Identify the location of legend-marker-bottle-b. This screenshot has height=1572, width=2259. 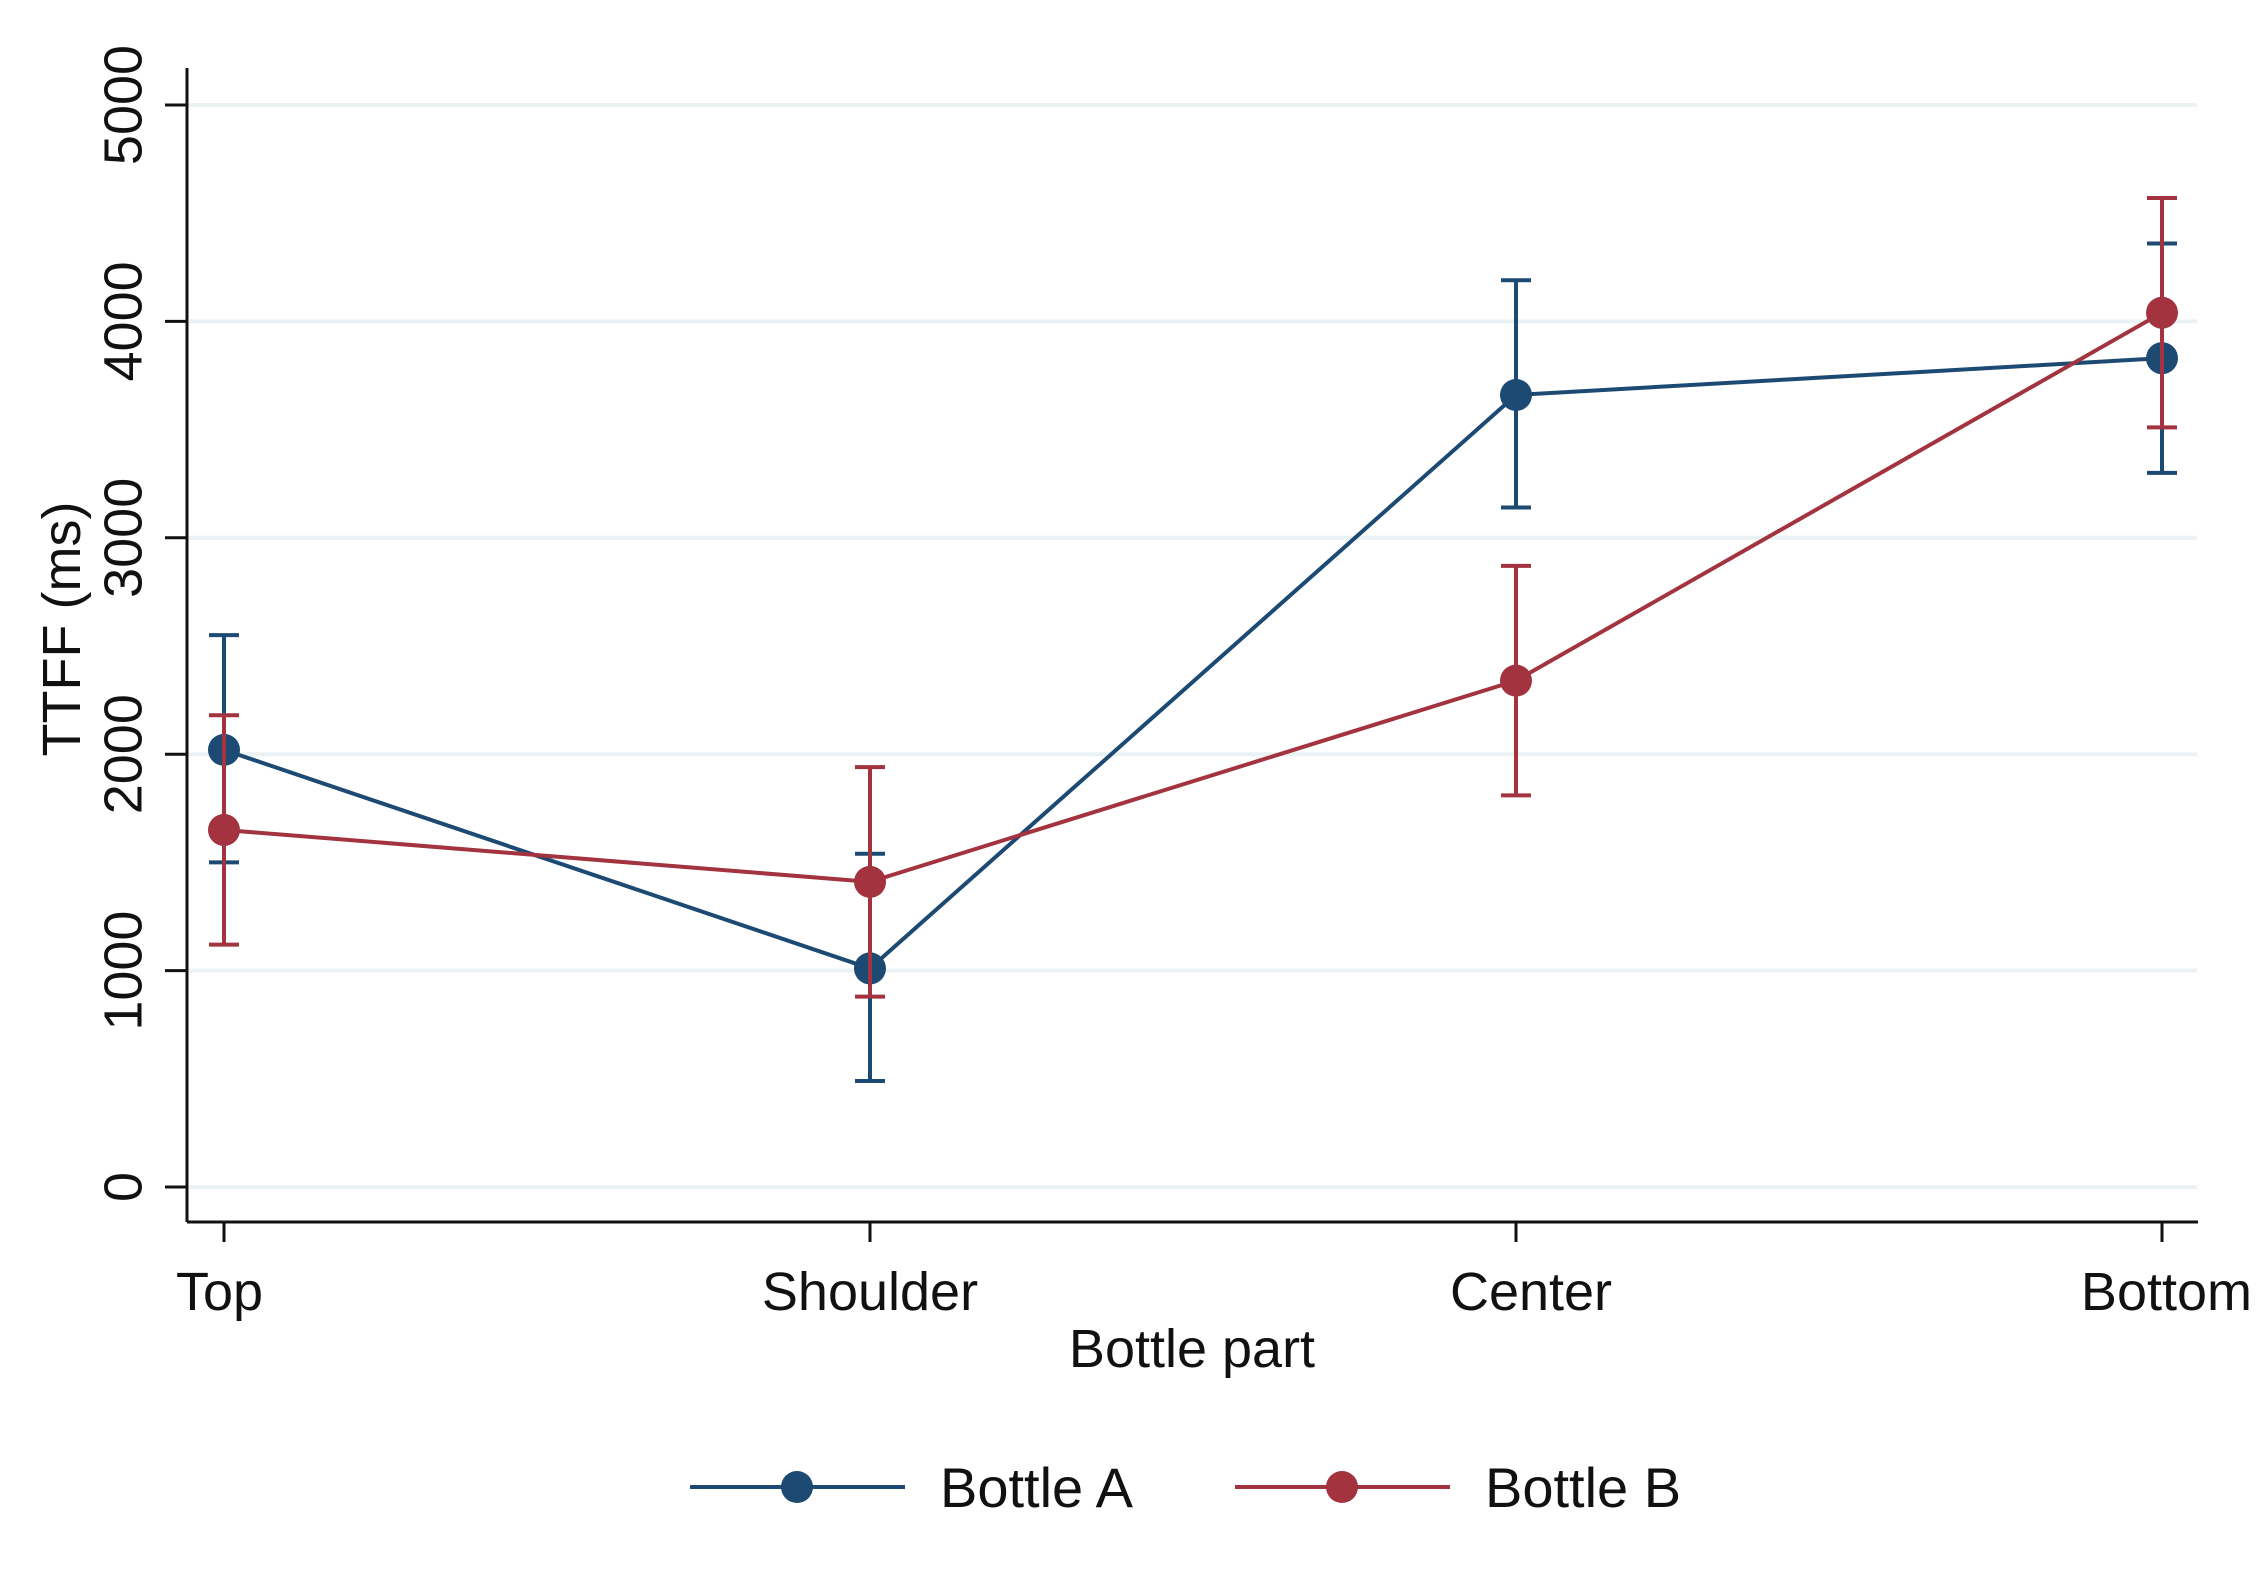
(1342, 1487).